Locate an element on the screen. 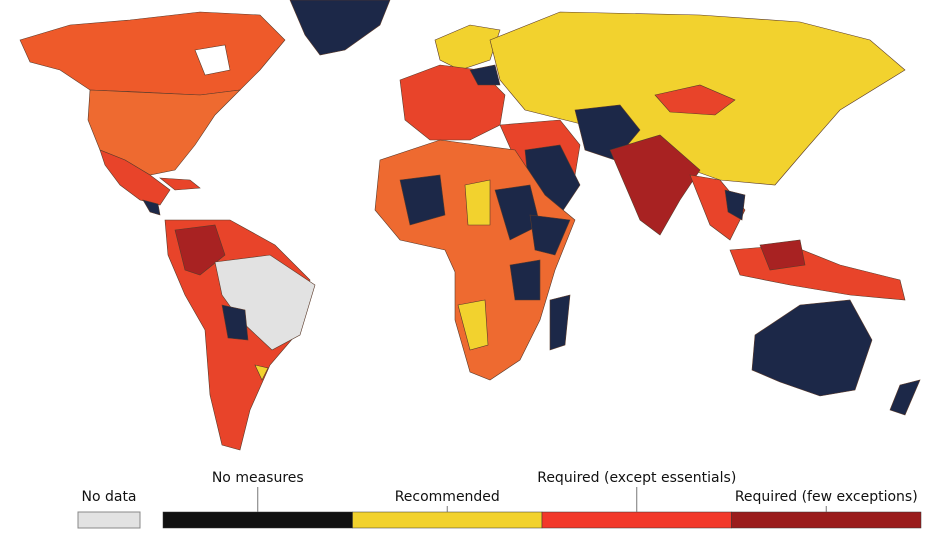 The image size is (931, 534). legend-label: Required (few exceptions) is located at coordinates (826, 497).